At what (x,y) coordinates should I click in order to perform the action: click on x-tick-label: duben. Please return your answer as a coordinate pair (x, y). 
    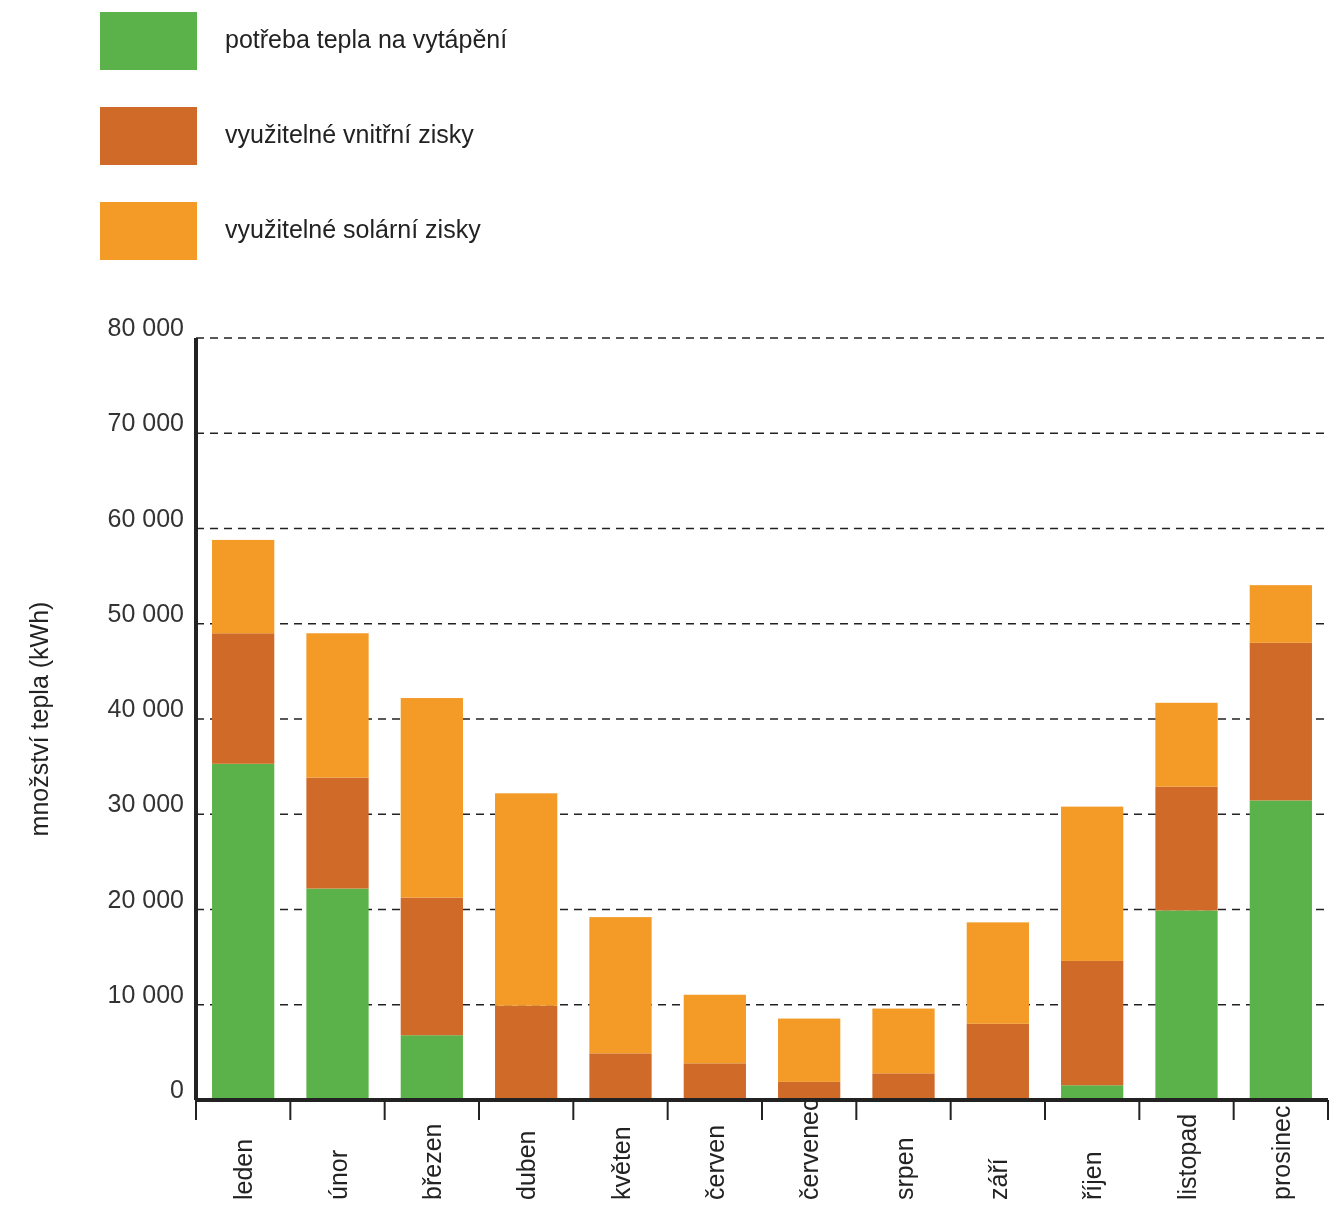
    Looking at the image, I should click on (526, 1165).